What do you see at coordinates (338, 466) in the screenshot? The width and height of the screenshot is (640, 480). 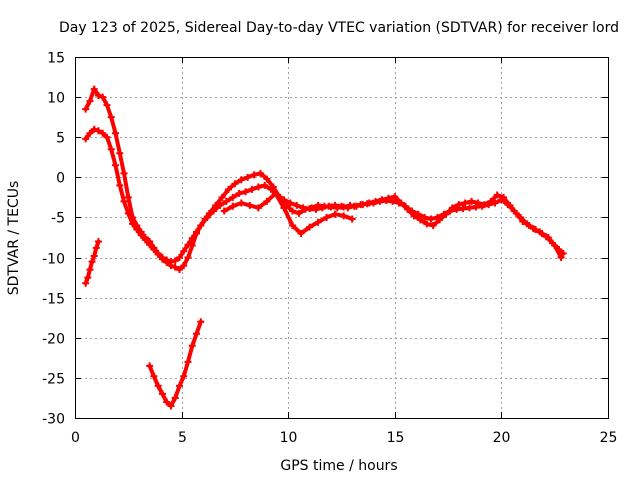 I see `x-axis-label: GPS time / hours` at bounding box center [338, 466].